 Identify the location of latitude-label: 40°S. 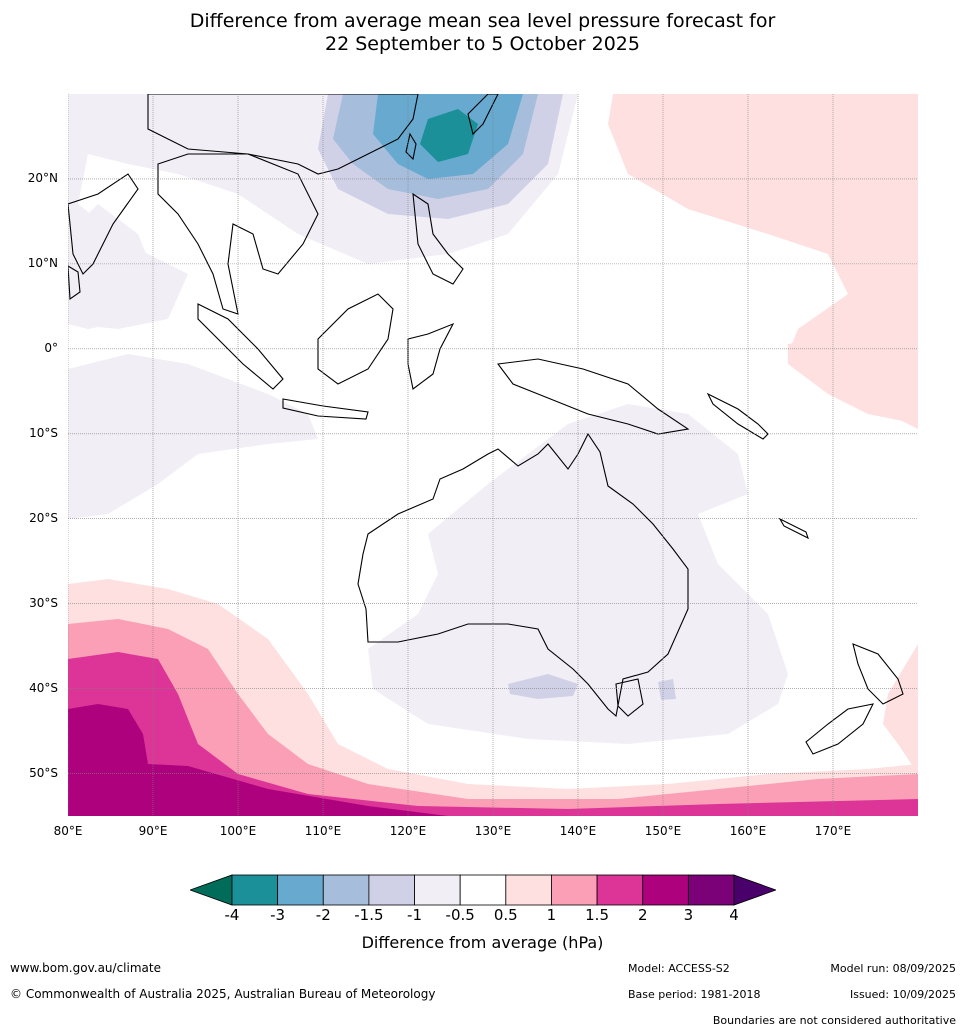
(43, 687).